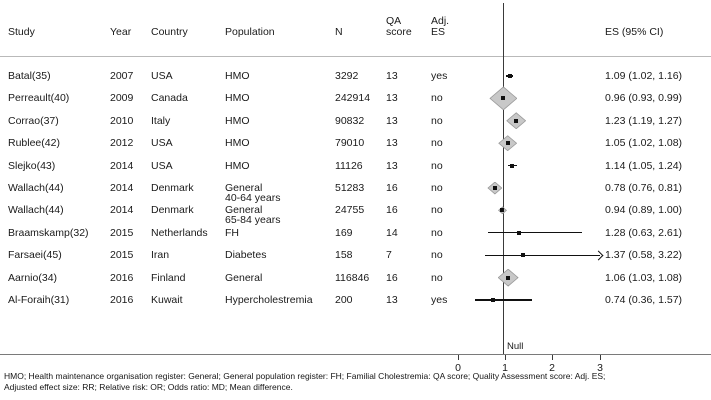 The height and width of the screenshot is (400, 711). I want to click on es-ci-cell: 0.74 (0.36, 1.57), so click(644, 300).